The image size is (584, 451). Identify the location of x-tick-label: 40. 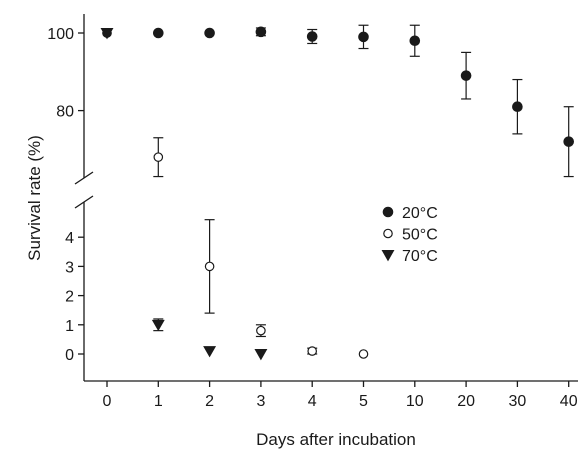
(569, 401).